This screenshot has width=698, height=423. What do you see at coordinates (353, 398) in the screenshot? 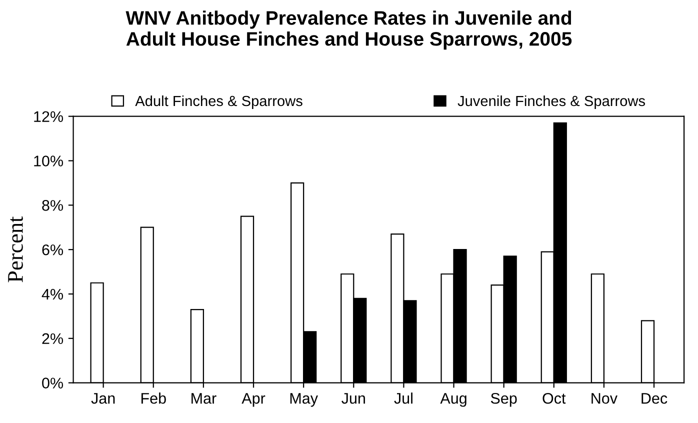
I see `x-tick-label: Jun` at bounding box center [353, 398].